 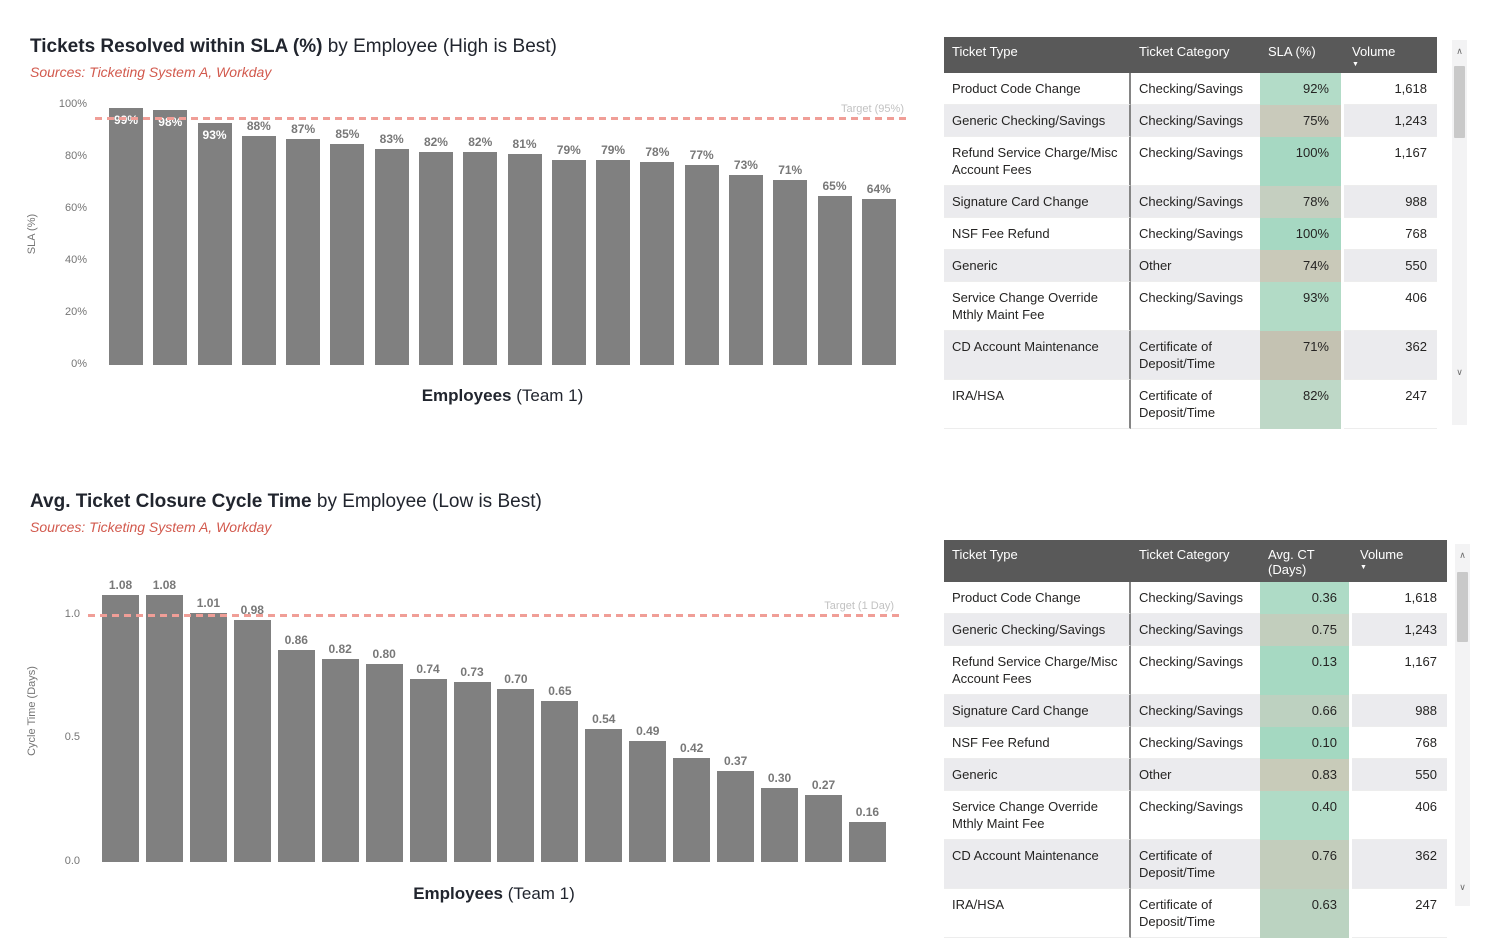 I want to click on cell-ticket-type: Product Code Change, so click(x=1037, y=89).